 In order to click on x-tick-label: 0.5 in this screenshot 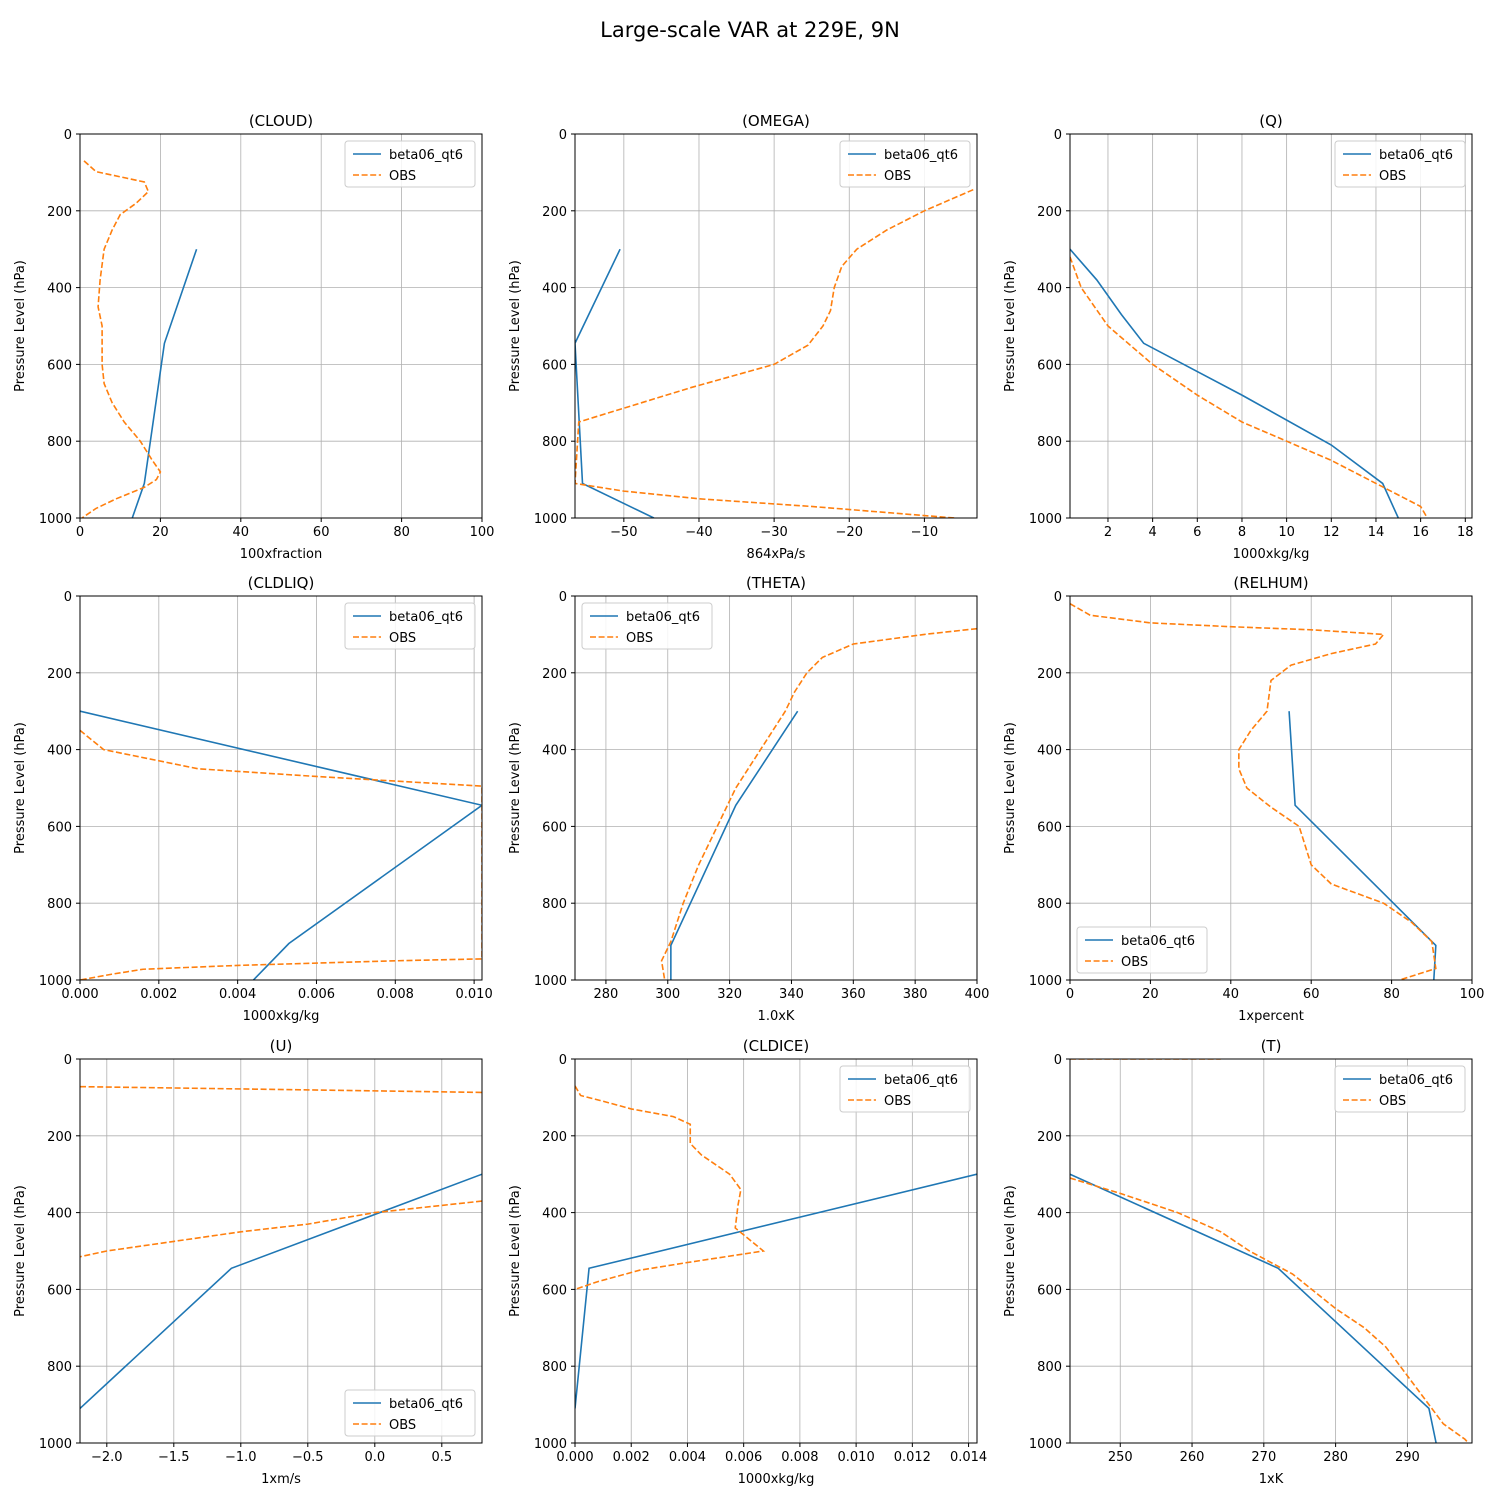, I will do `click(441, 1457)`.